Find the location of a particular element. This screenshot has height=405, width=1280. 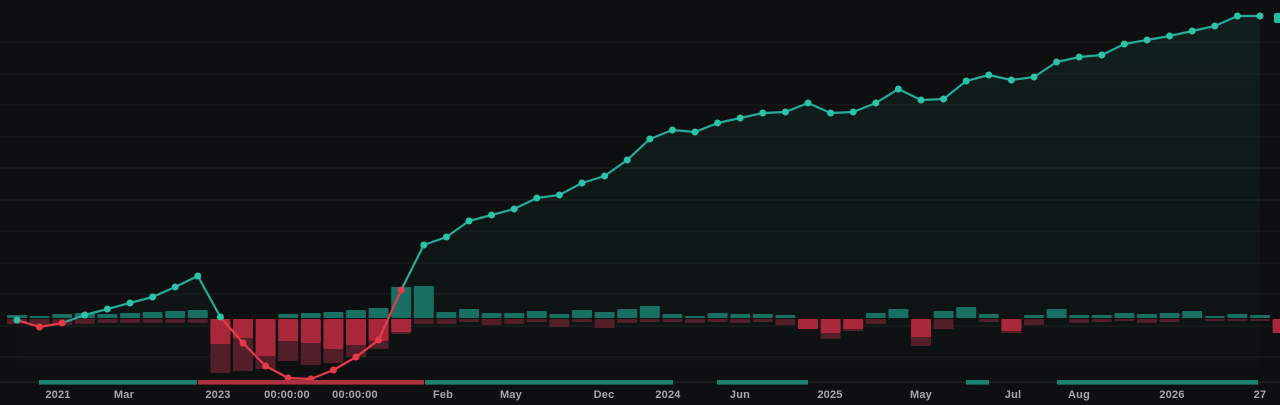

x-axis-label: May is located at coordinates (511, 395).